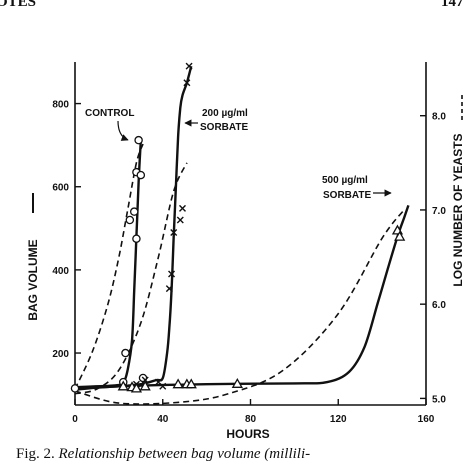 The width and height of the screenshot is (474, 467). Describe the element at coordinates (60, 271) in the screenshot. I see `y-tick-label-left: 400` at that location.